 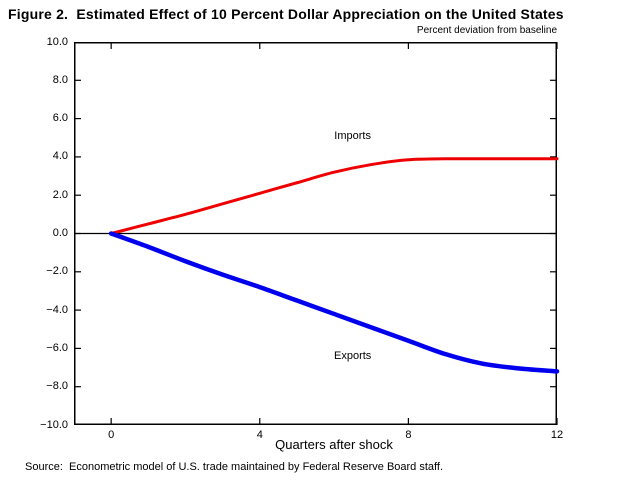 I want to click on y-axis-unit-label: Percent deviation from baseline, so click(x=486, y=30).